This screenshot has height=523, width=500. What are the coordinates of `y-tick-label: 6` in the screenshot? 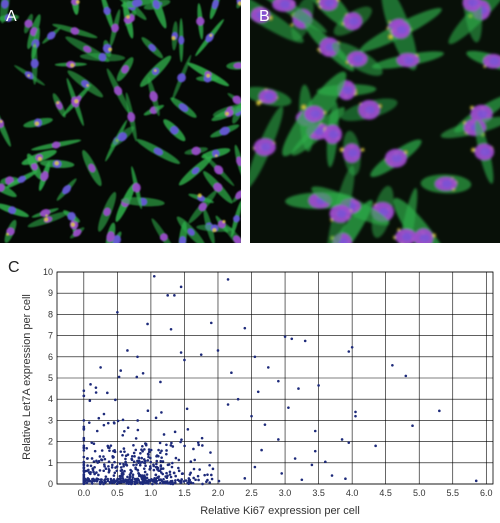 It's located at (50, 357).